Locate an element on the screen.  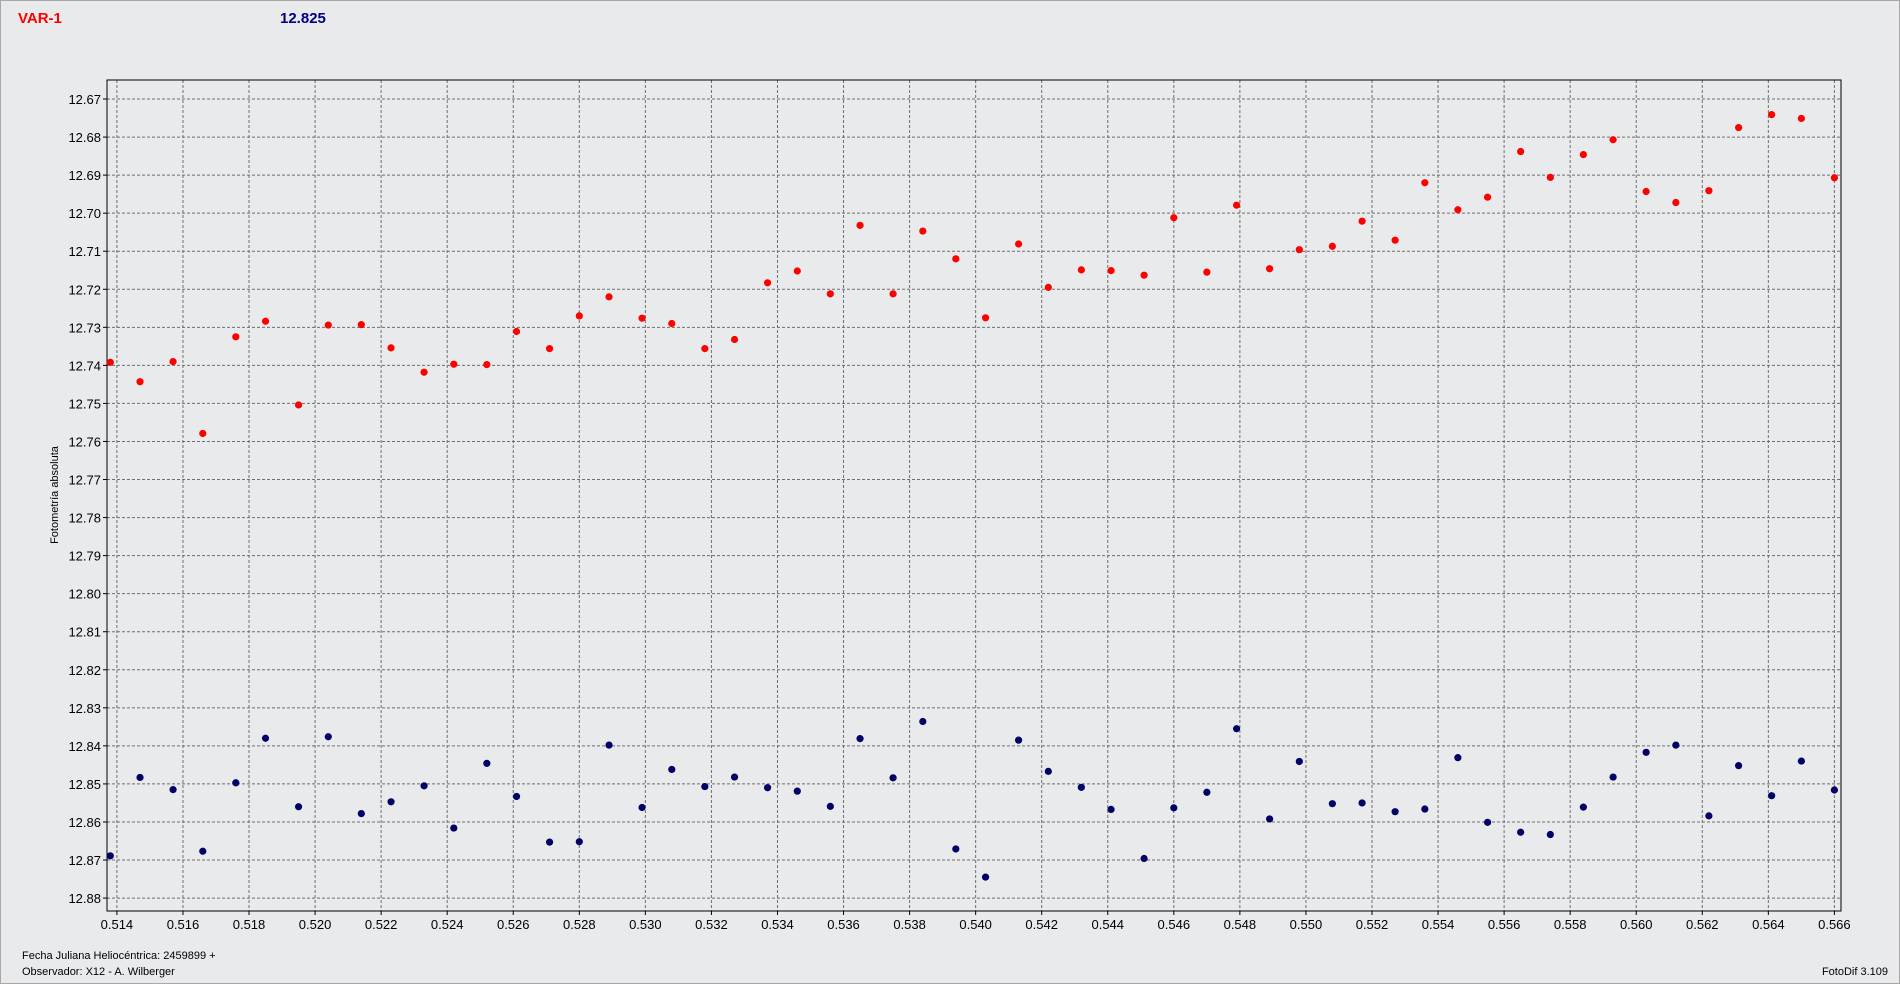
y-tick-label: 12.86 is located at coordinates (84, 822).